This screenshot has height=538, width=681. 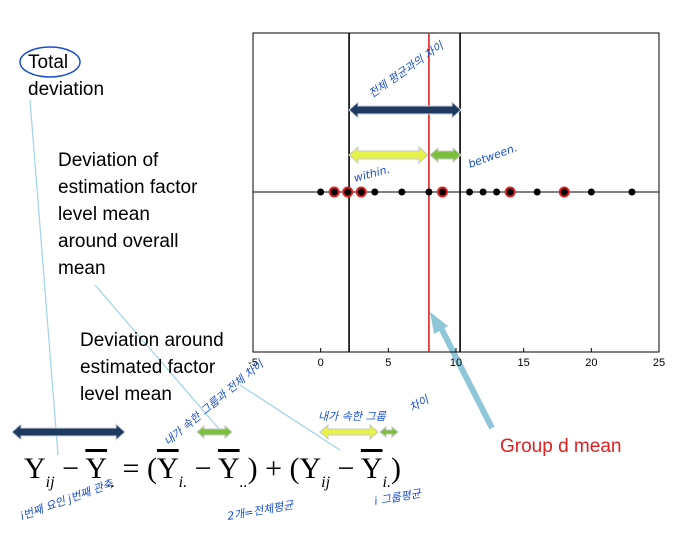 What do you see at coordinates (260, 510) in the screenshot?
I see `handwritten-note: 2개=전체평균` at bounding box center [260, 510].